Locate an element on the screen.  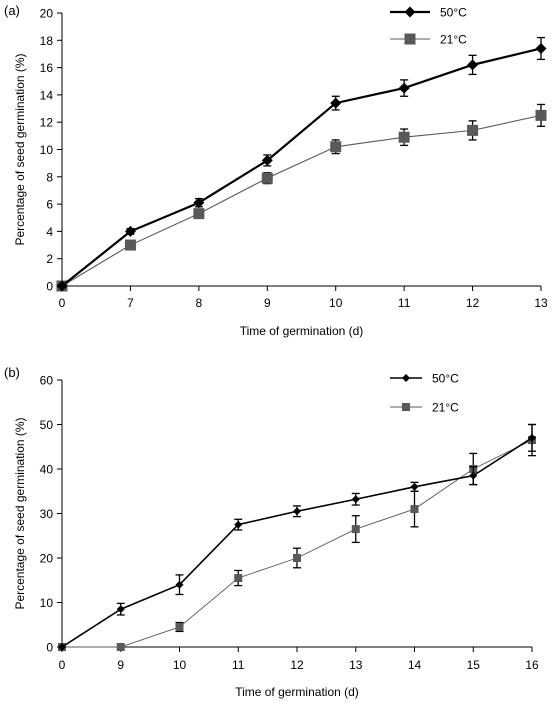
y-tick-label: 6 is located at coordinates (49, 205).